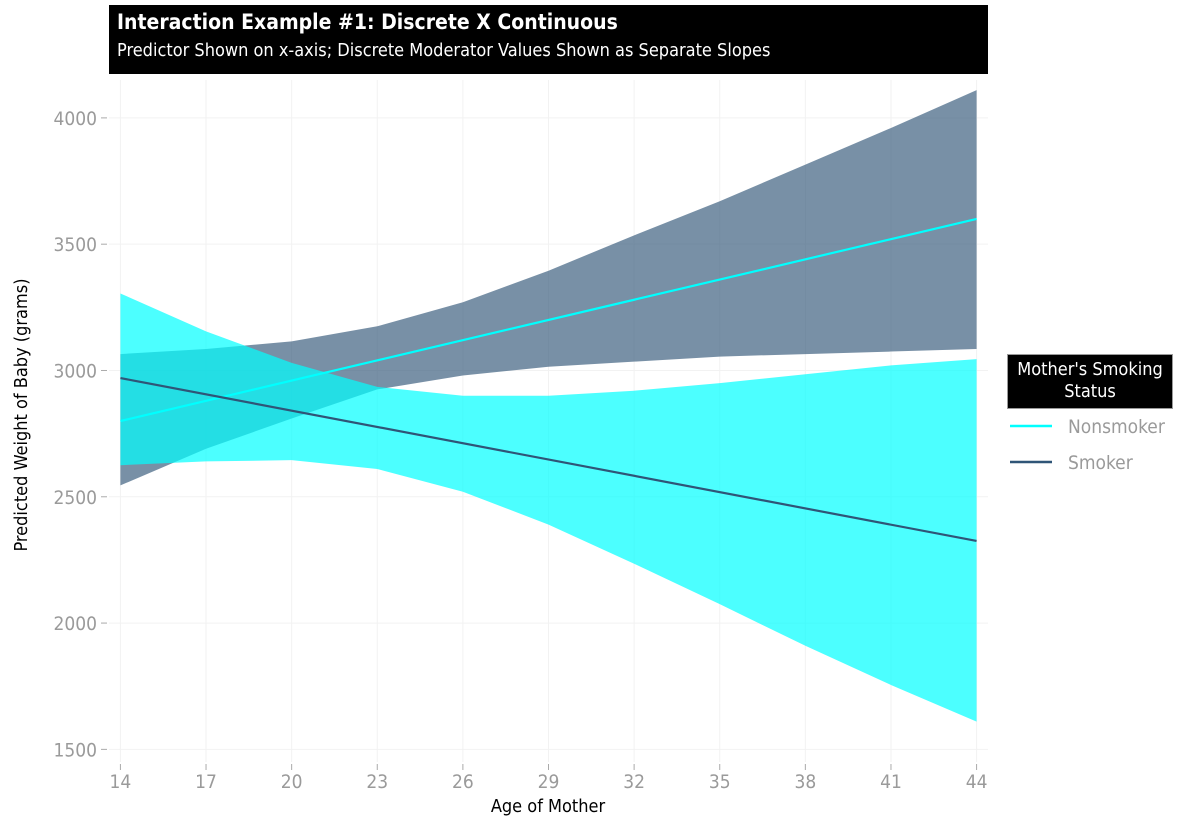  I want to click on y-axis-label: Predicted Weight of Baby (grams), so click(21, 414).